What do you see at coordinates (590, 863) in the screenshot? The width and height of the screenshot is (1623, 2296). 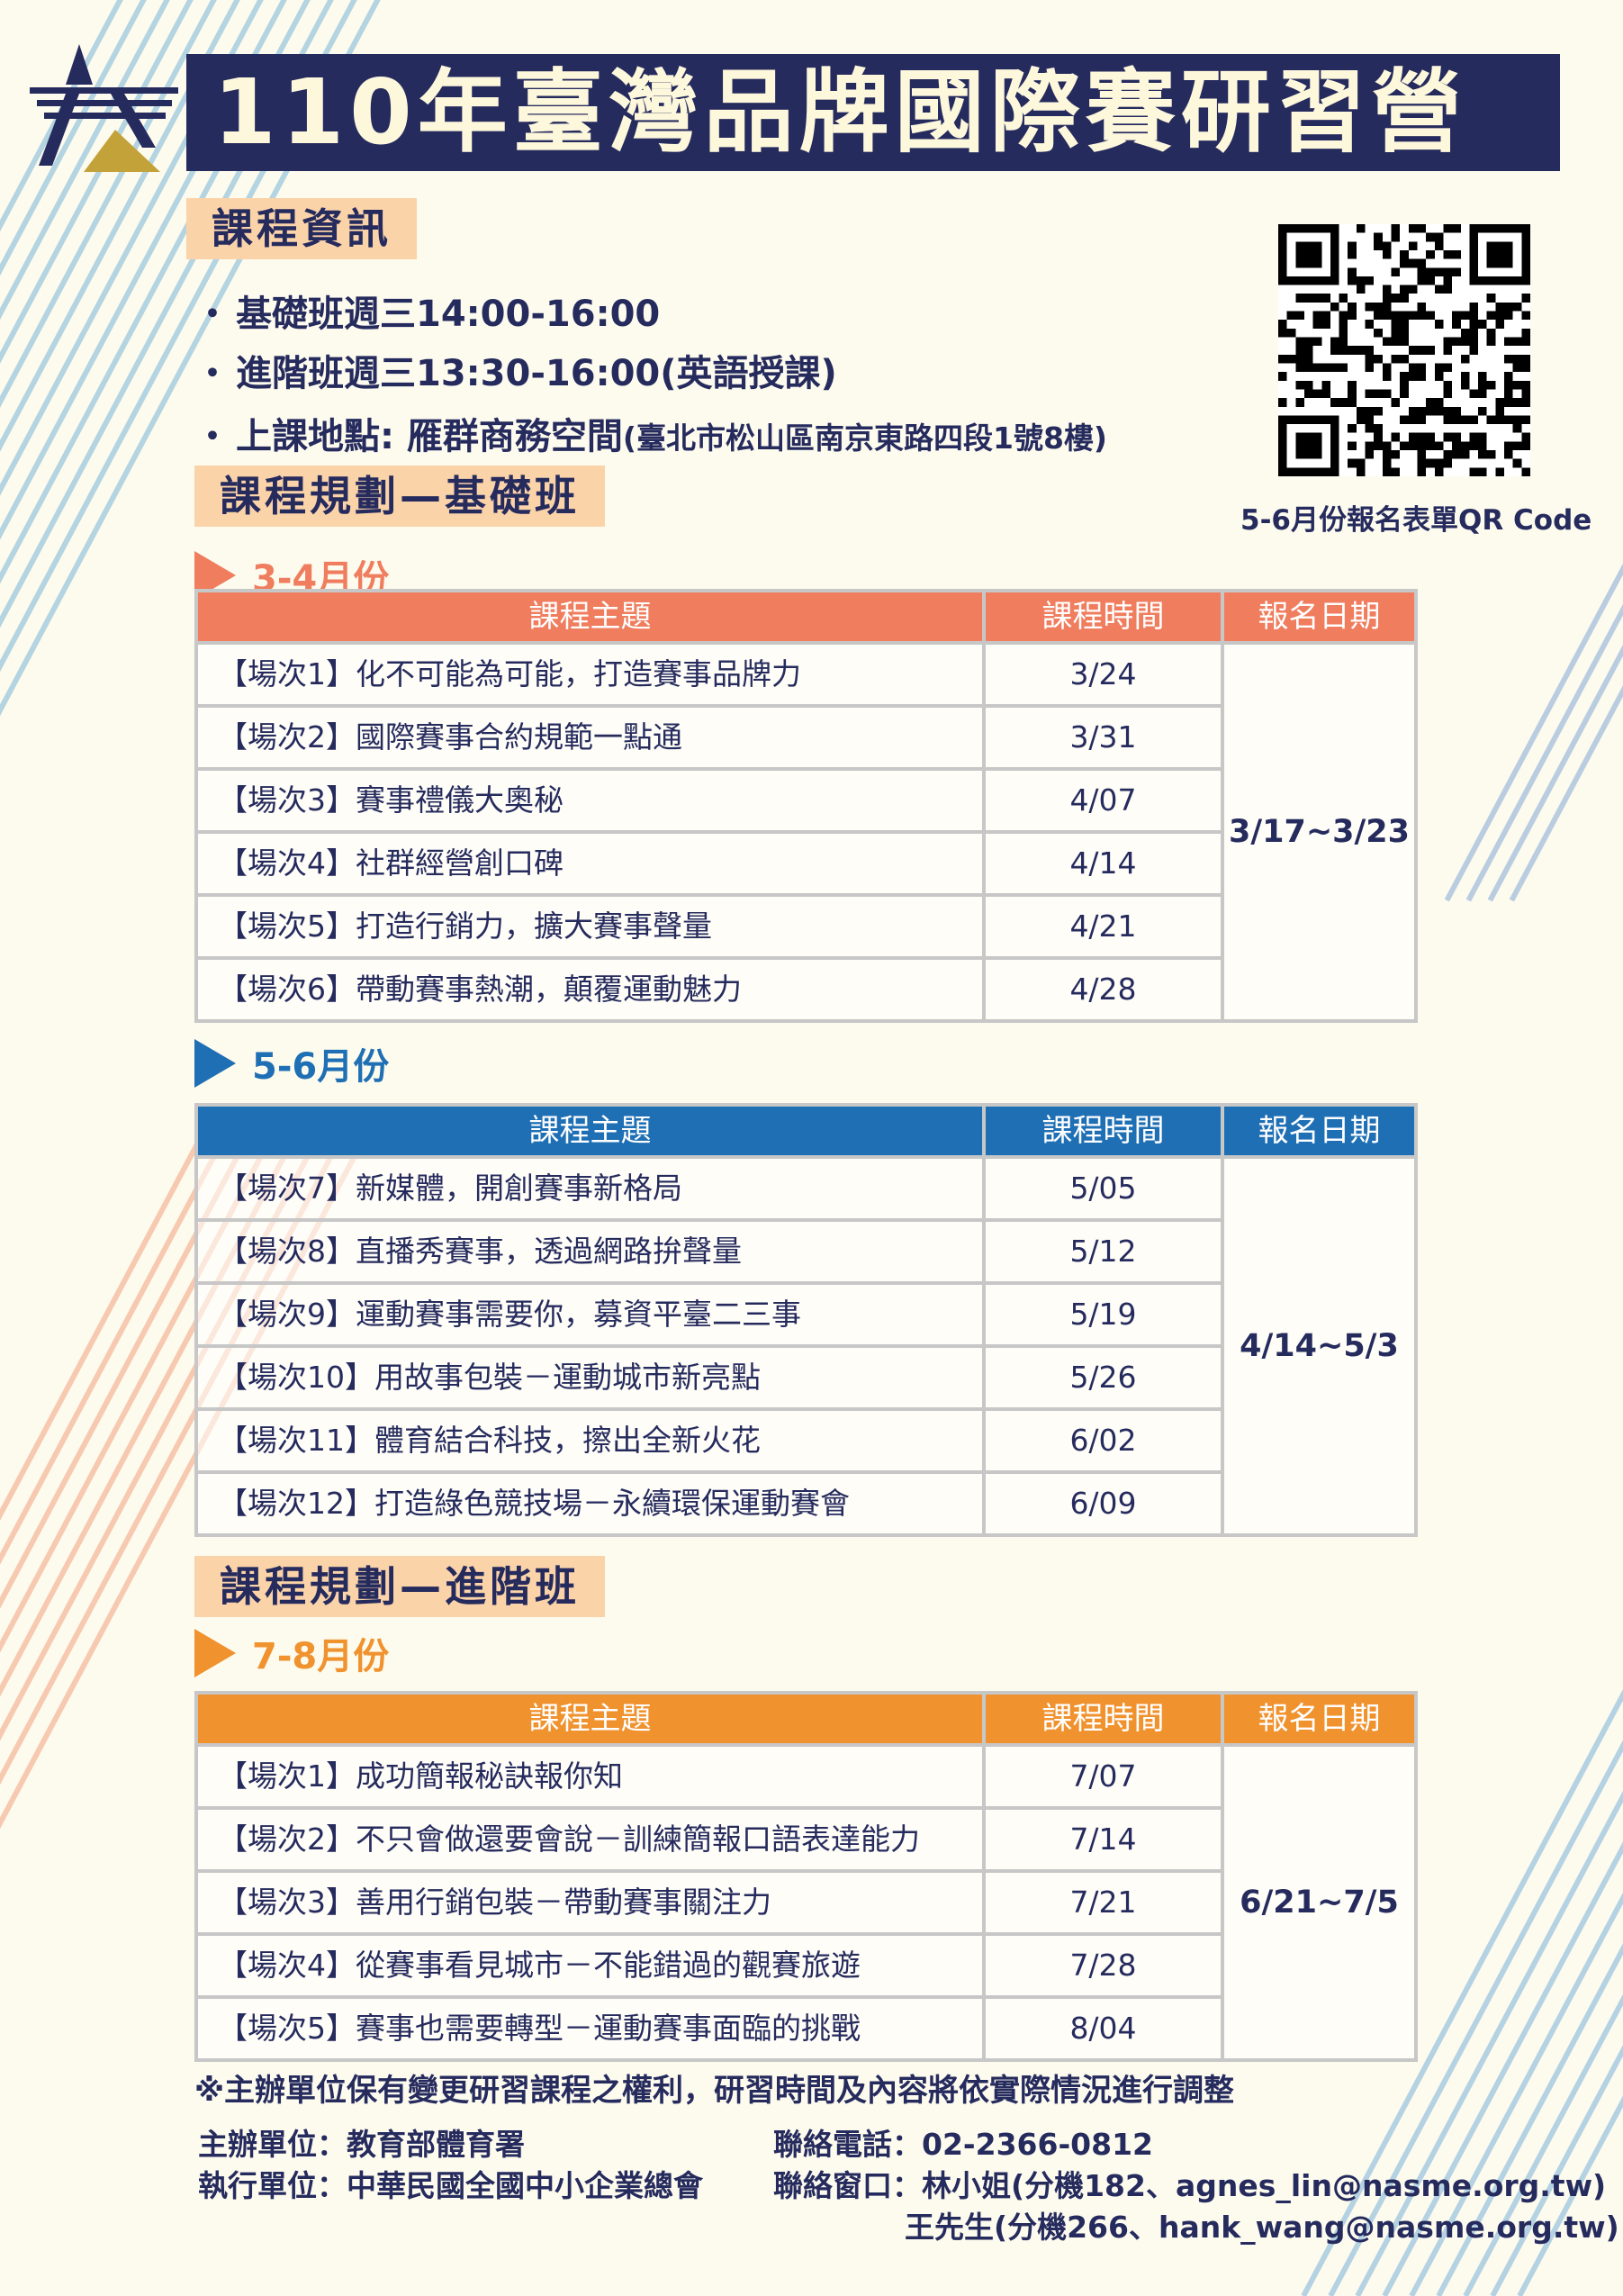 I see `session-topic: 【場次4】社群經營創口碑` at bounding box center [590, 863].